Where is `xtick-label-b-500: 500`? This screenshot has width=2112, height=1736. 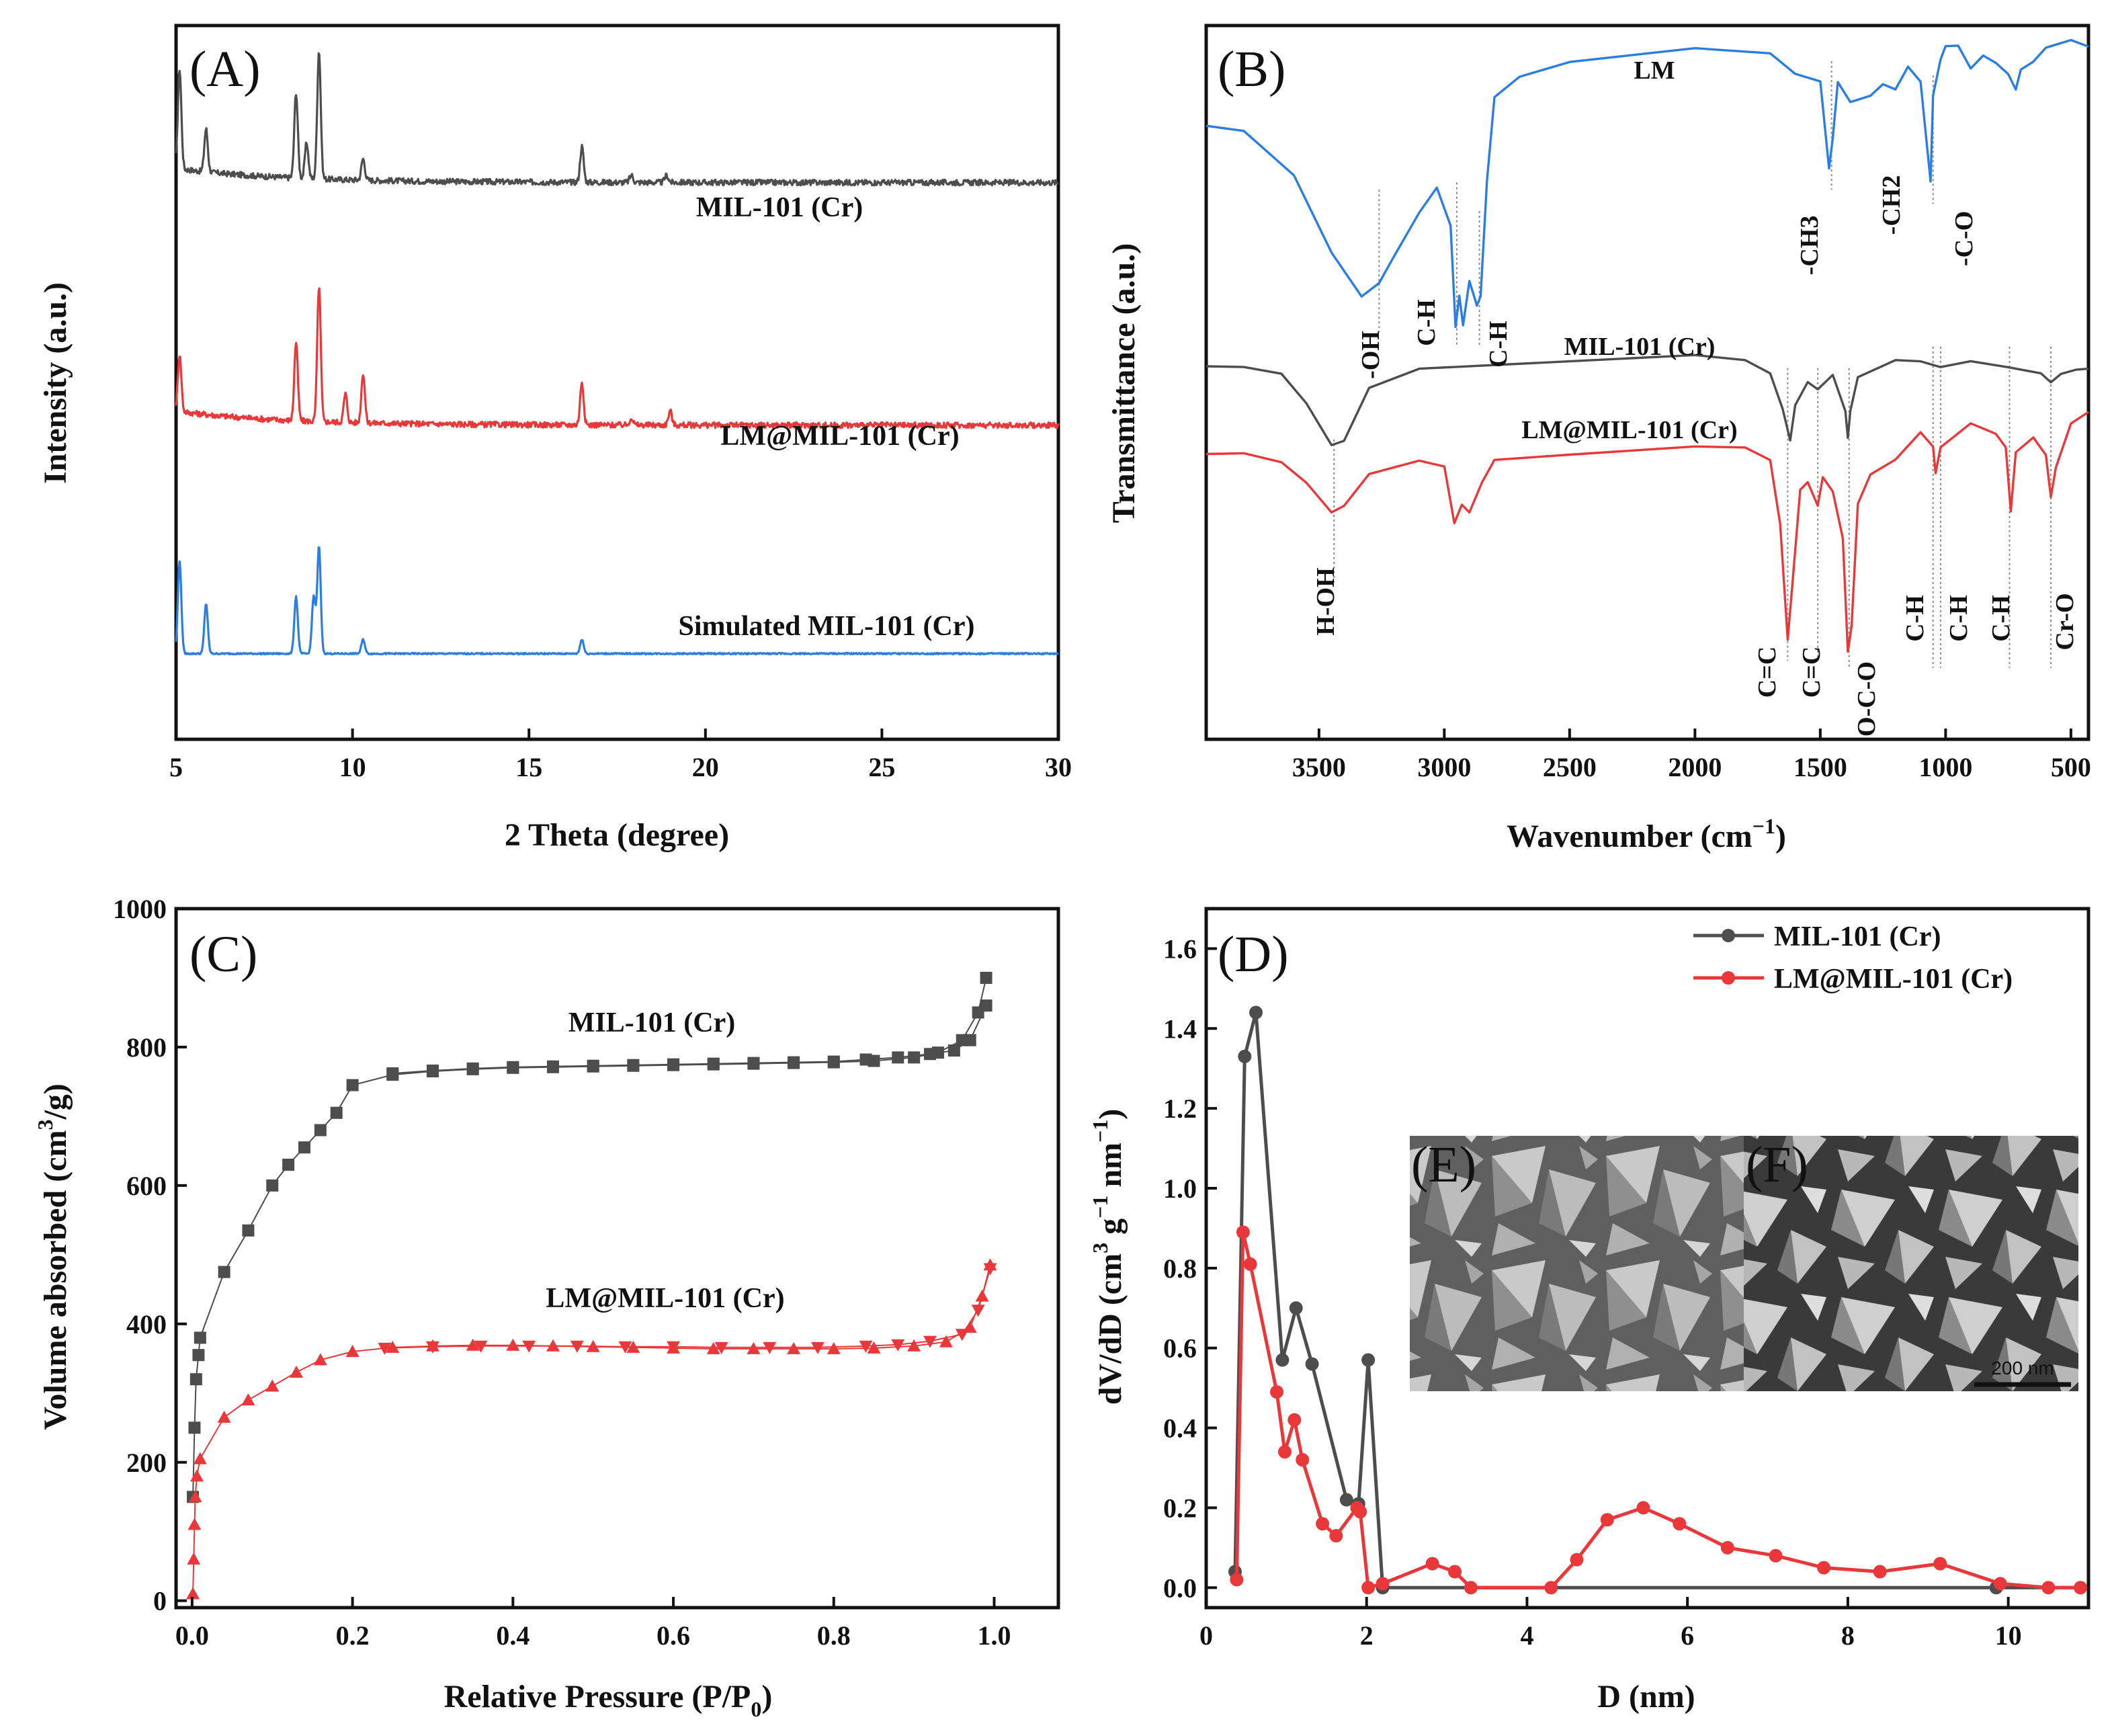 xtick-label-b-500: 500 is located at coordinates (2071, 767).